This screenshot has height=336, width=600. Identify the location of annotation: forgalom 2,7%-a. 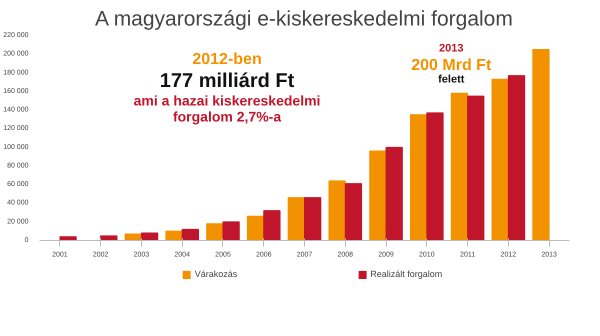
(227, 116).